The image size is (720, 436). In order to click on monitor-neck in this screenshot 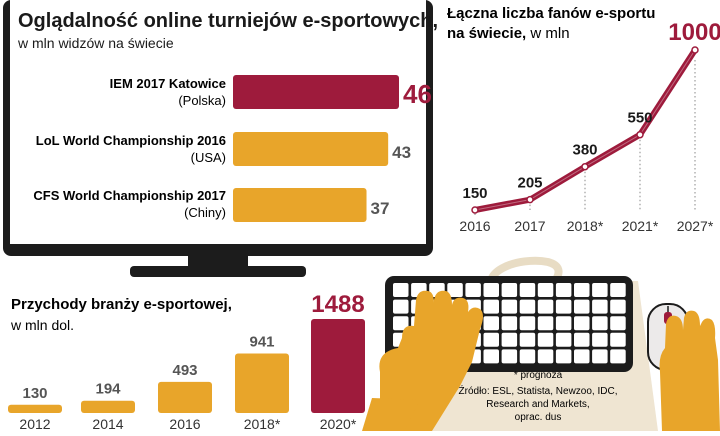, I will do `click(218, 262)`.